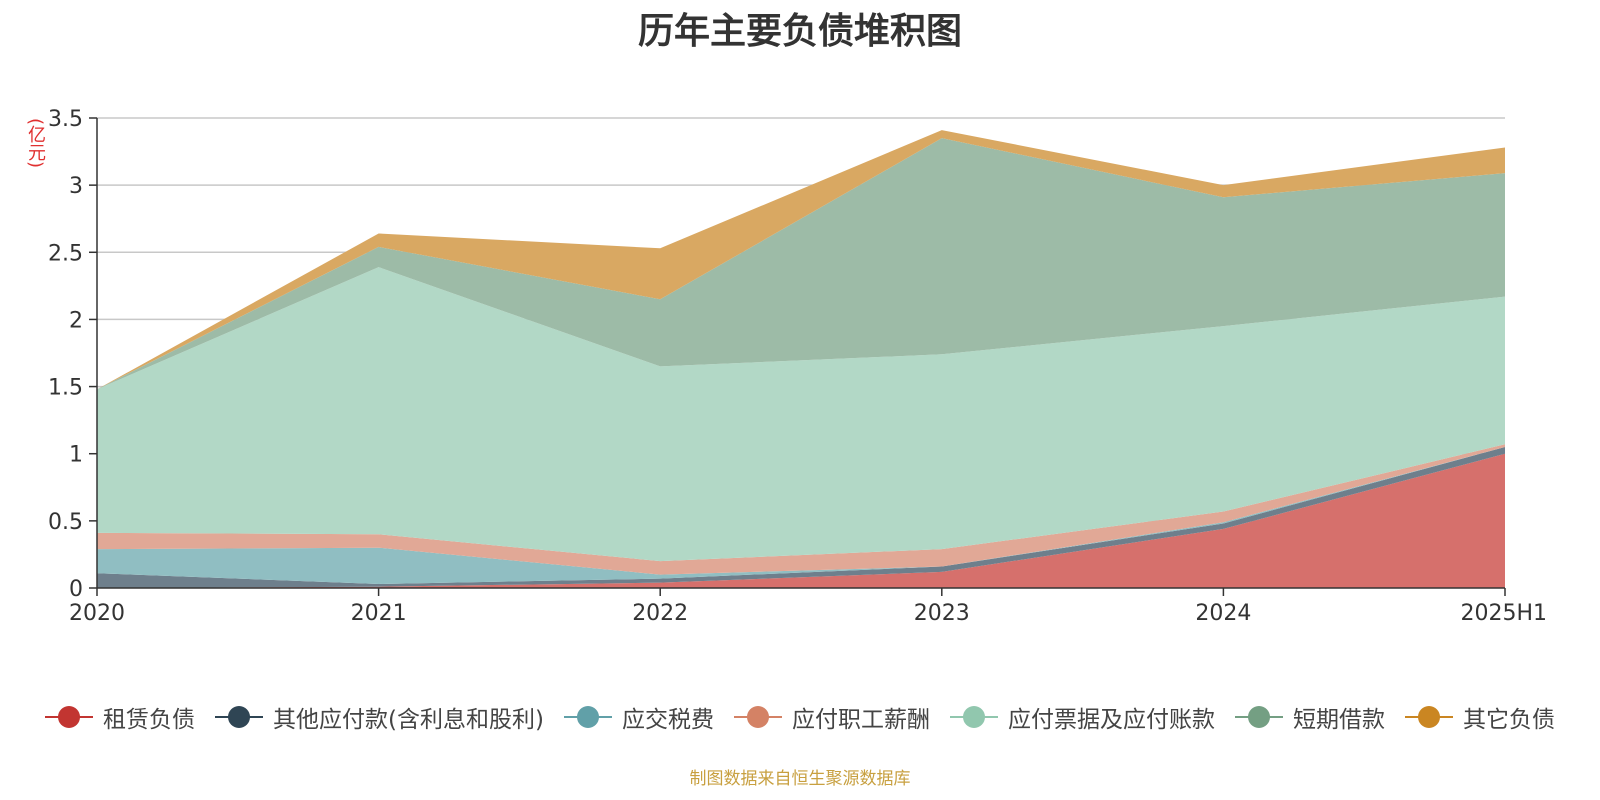 This screenshot has height=800, width=1600. I want to click on data-source-note: 制图数据来自恒生聚源数据库, so click(800, 779).